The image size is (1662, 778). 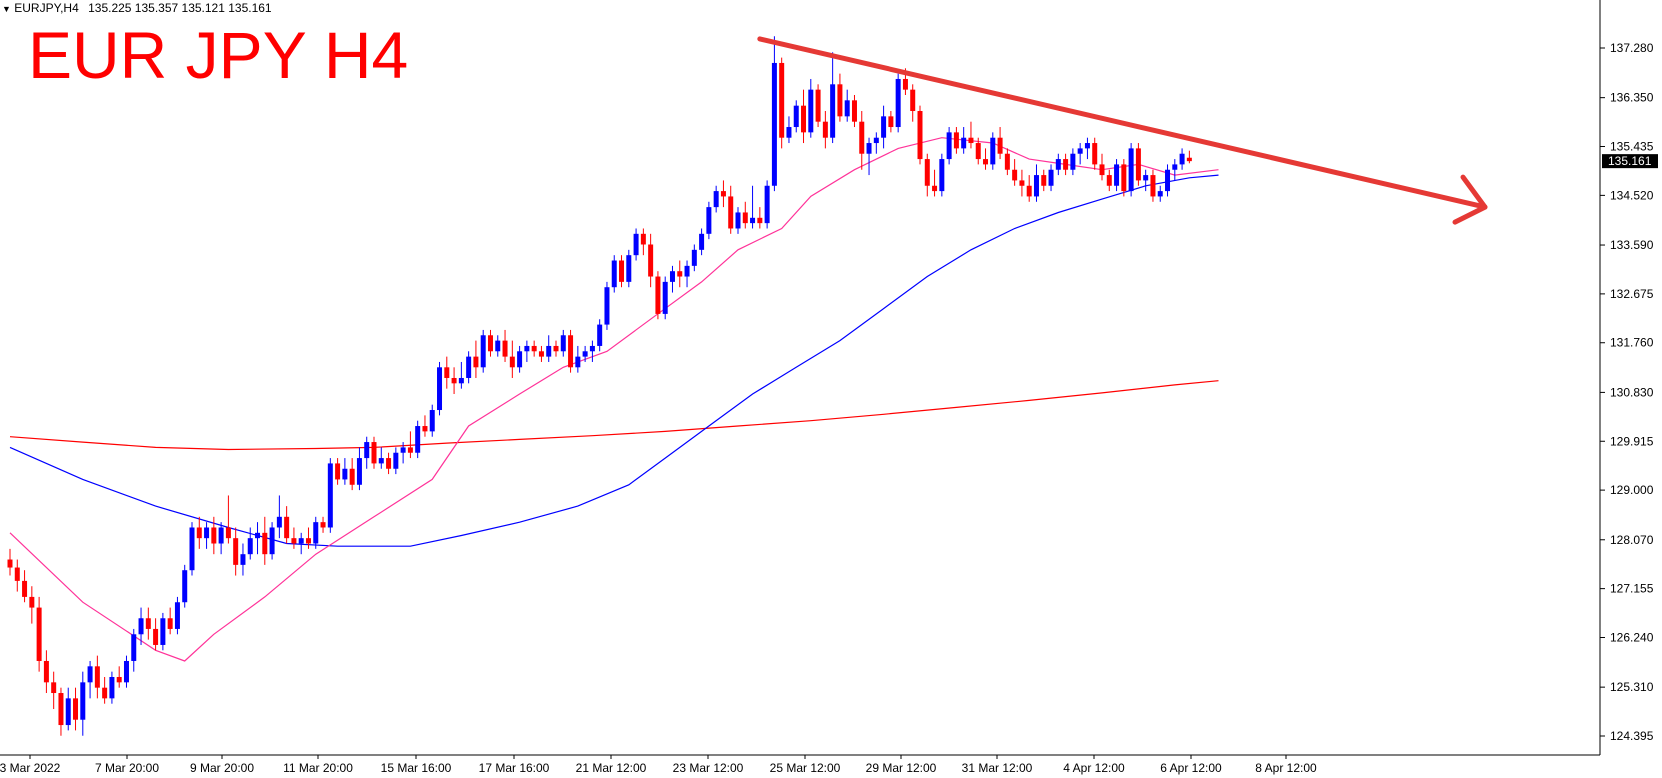 What do you see at coordinates (1632, 245) in the screenshot?
I see `y-tick-label: 133.590` at bounding box center [1632, 245].